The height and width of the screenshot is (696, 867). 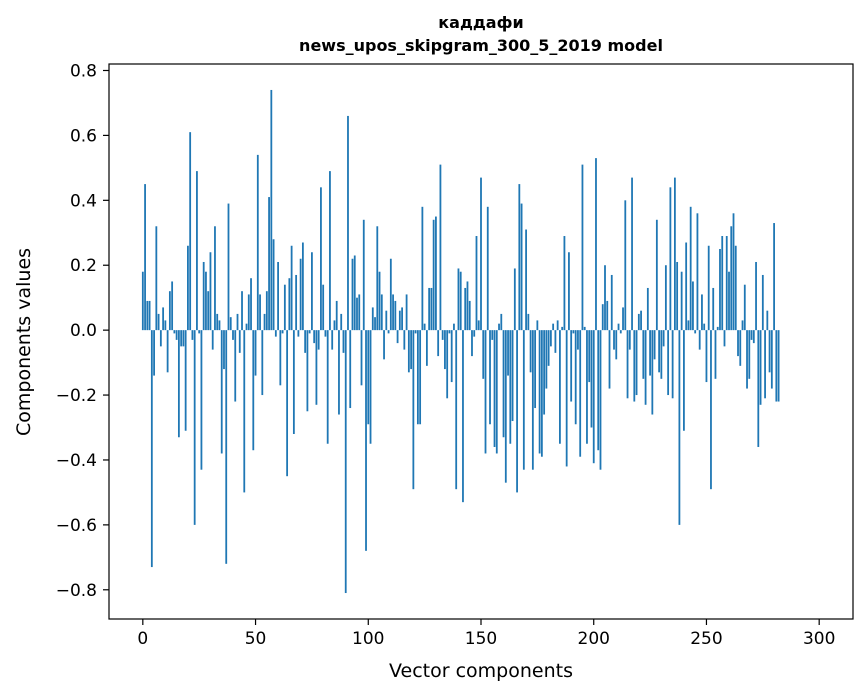 What do you see at coordinates (486, 634) in the screenshot?
I see `x-axis-ticks: 0 50 100 150 200 250 300` at bounding box center [486, 634].